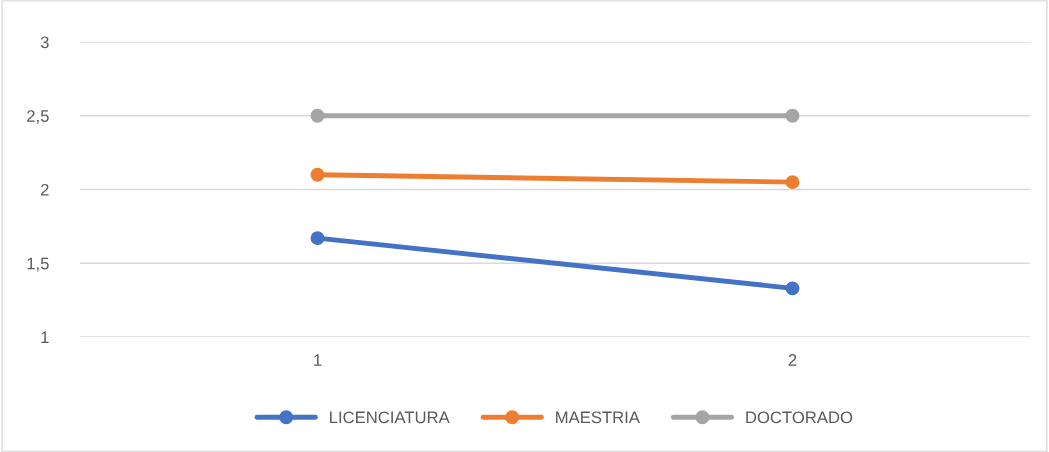 Image resolution: width=1049 pixels, height=452 pixels. I want to click on legend-label: DOCTORADO, so click(799, 417).